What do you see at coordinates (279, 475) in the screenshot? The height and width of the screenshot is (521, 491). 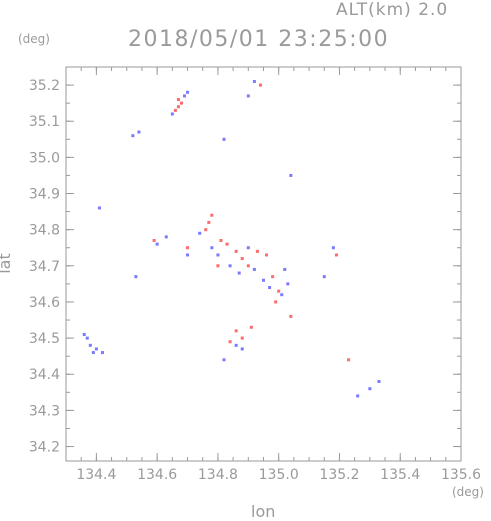 I see `x-tick-label: 135.0` at bounding box center [279, 475].